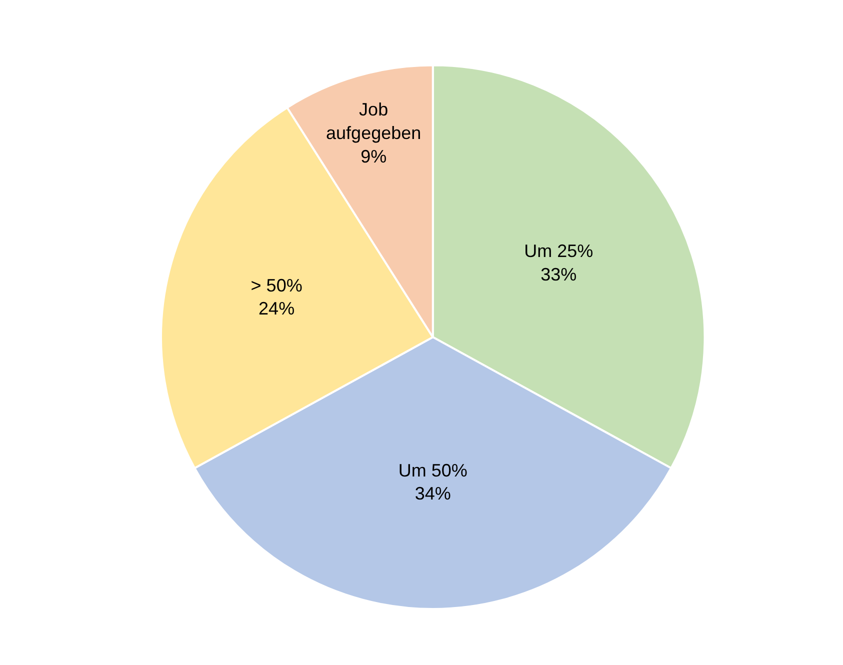 The image size is (843, 665). Describe the element at coordinates (433, 470) in the screenshot. I see `slice-label: Um 50%` at that location.